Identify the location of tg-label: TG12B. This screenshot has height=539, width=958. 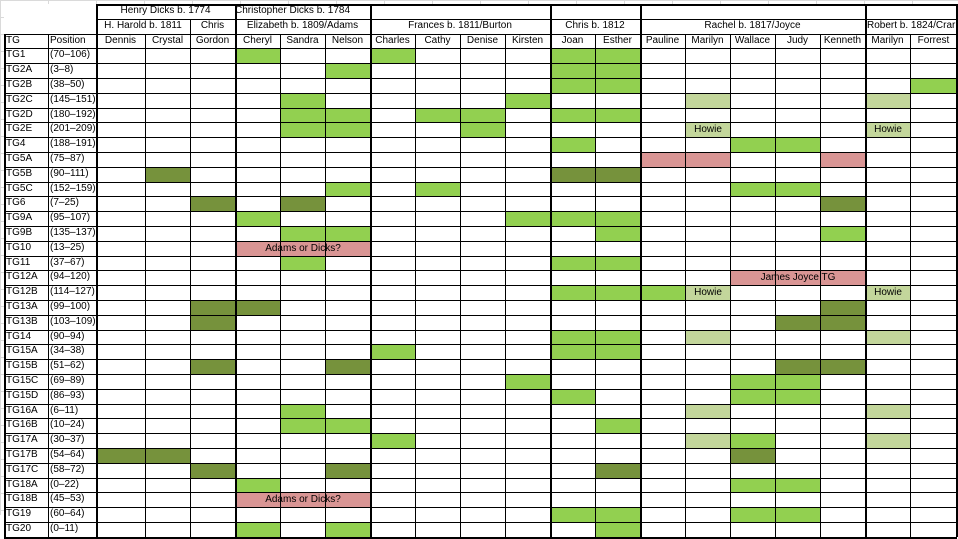
(22, 292).